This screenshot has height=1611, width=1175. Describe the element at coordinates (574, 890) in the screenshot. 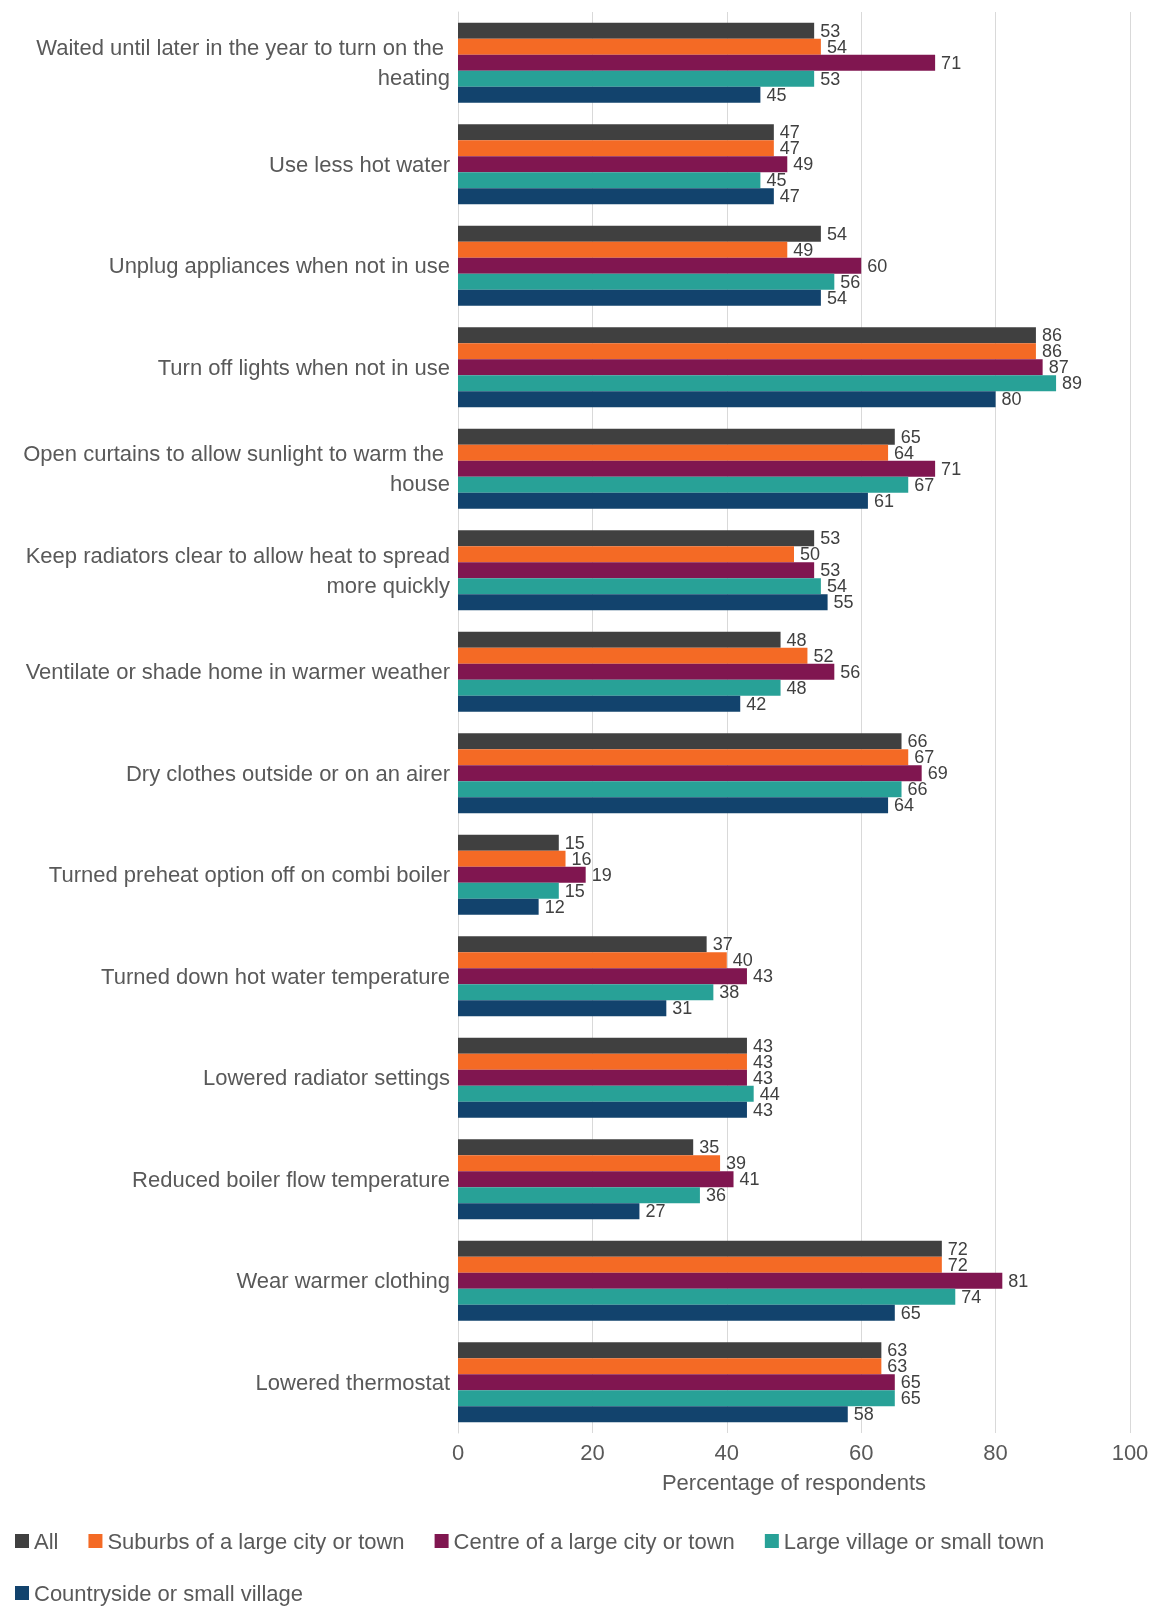

I see `data-label: 15` at that location.